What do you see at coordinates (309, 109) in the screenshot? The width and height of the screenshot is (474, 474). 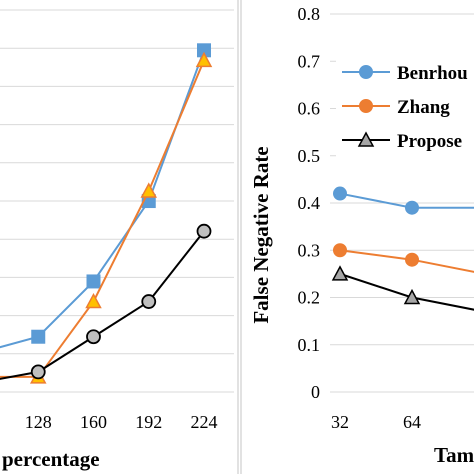 I see `right-y-tick-label: 0.6` at bounding box center [309, 109].